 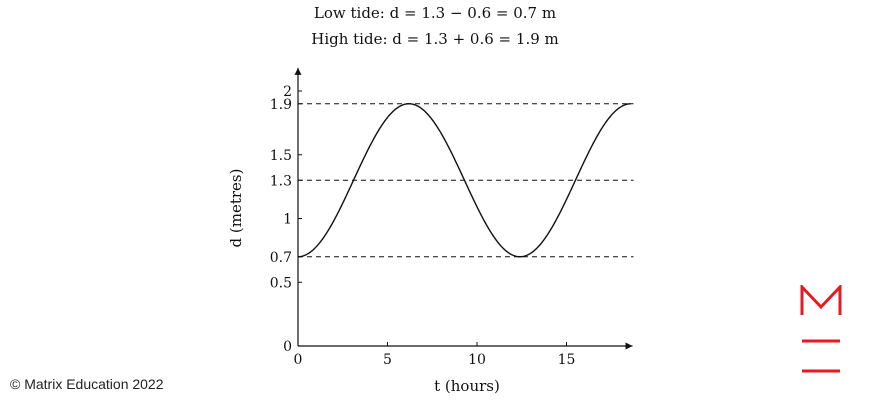 What do you see at coordinates (467, 386) in the screenshot?
I see `x-axis-label: t (hours)` at bounding box center [467, 386].